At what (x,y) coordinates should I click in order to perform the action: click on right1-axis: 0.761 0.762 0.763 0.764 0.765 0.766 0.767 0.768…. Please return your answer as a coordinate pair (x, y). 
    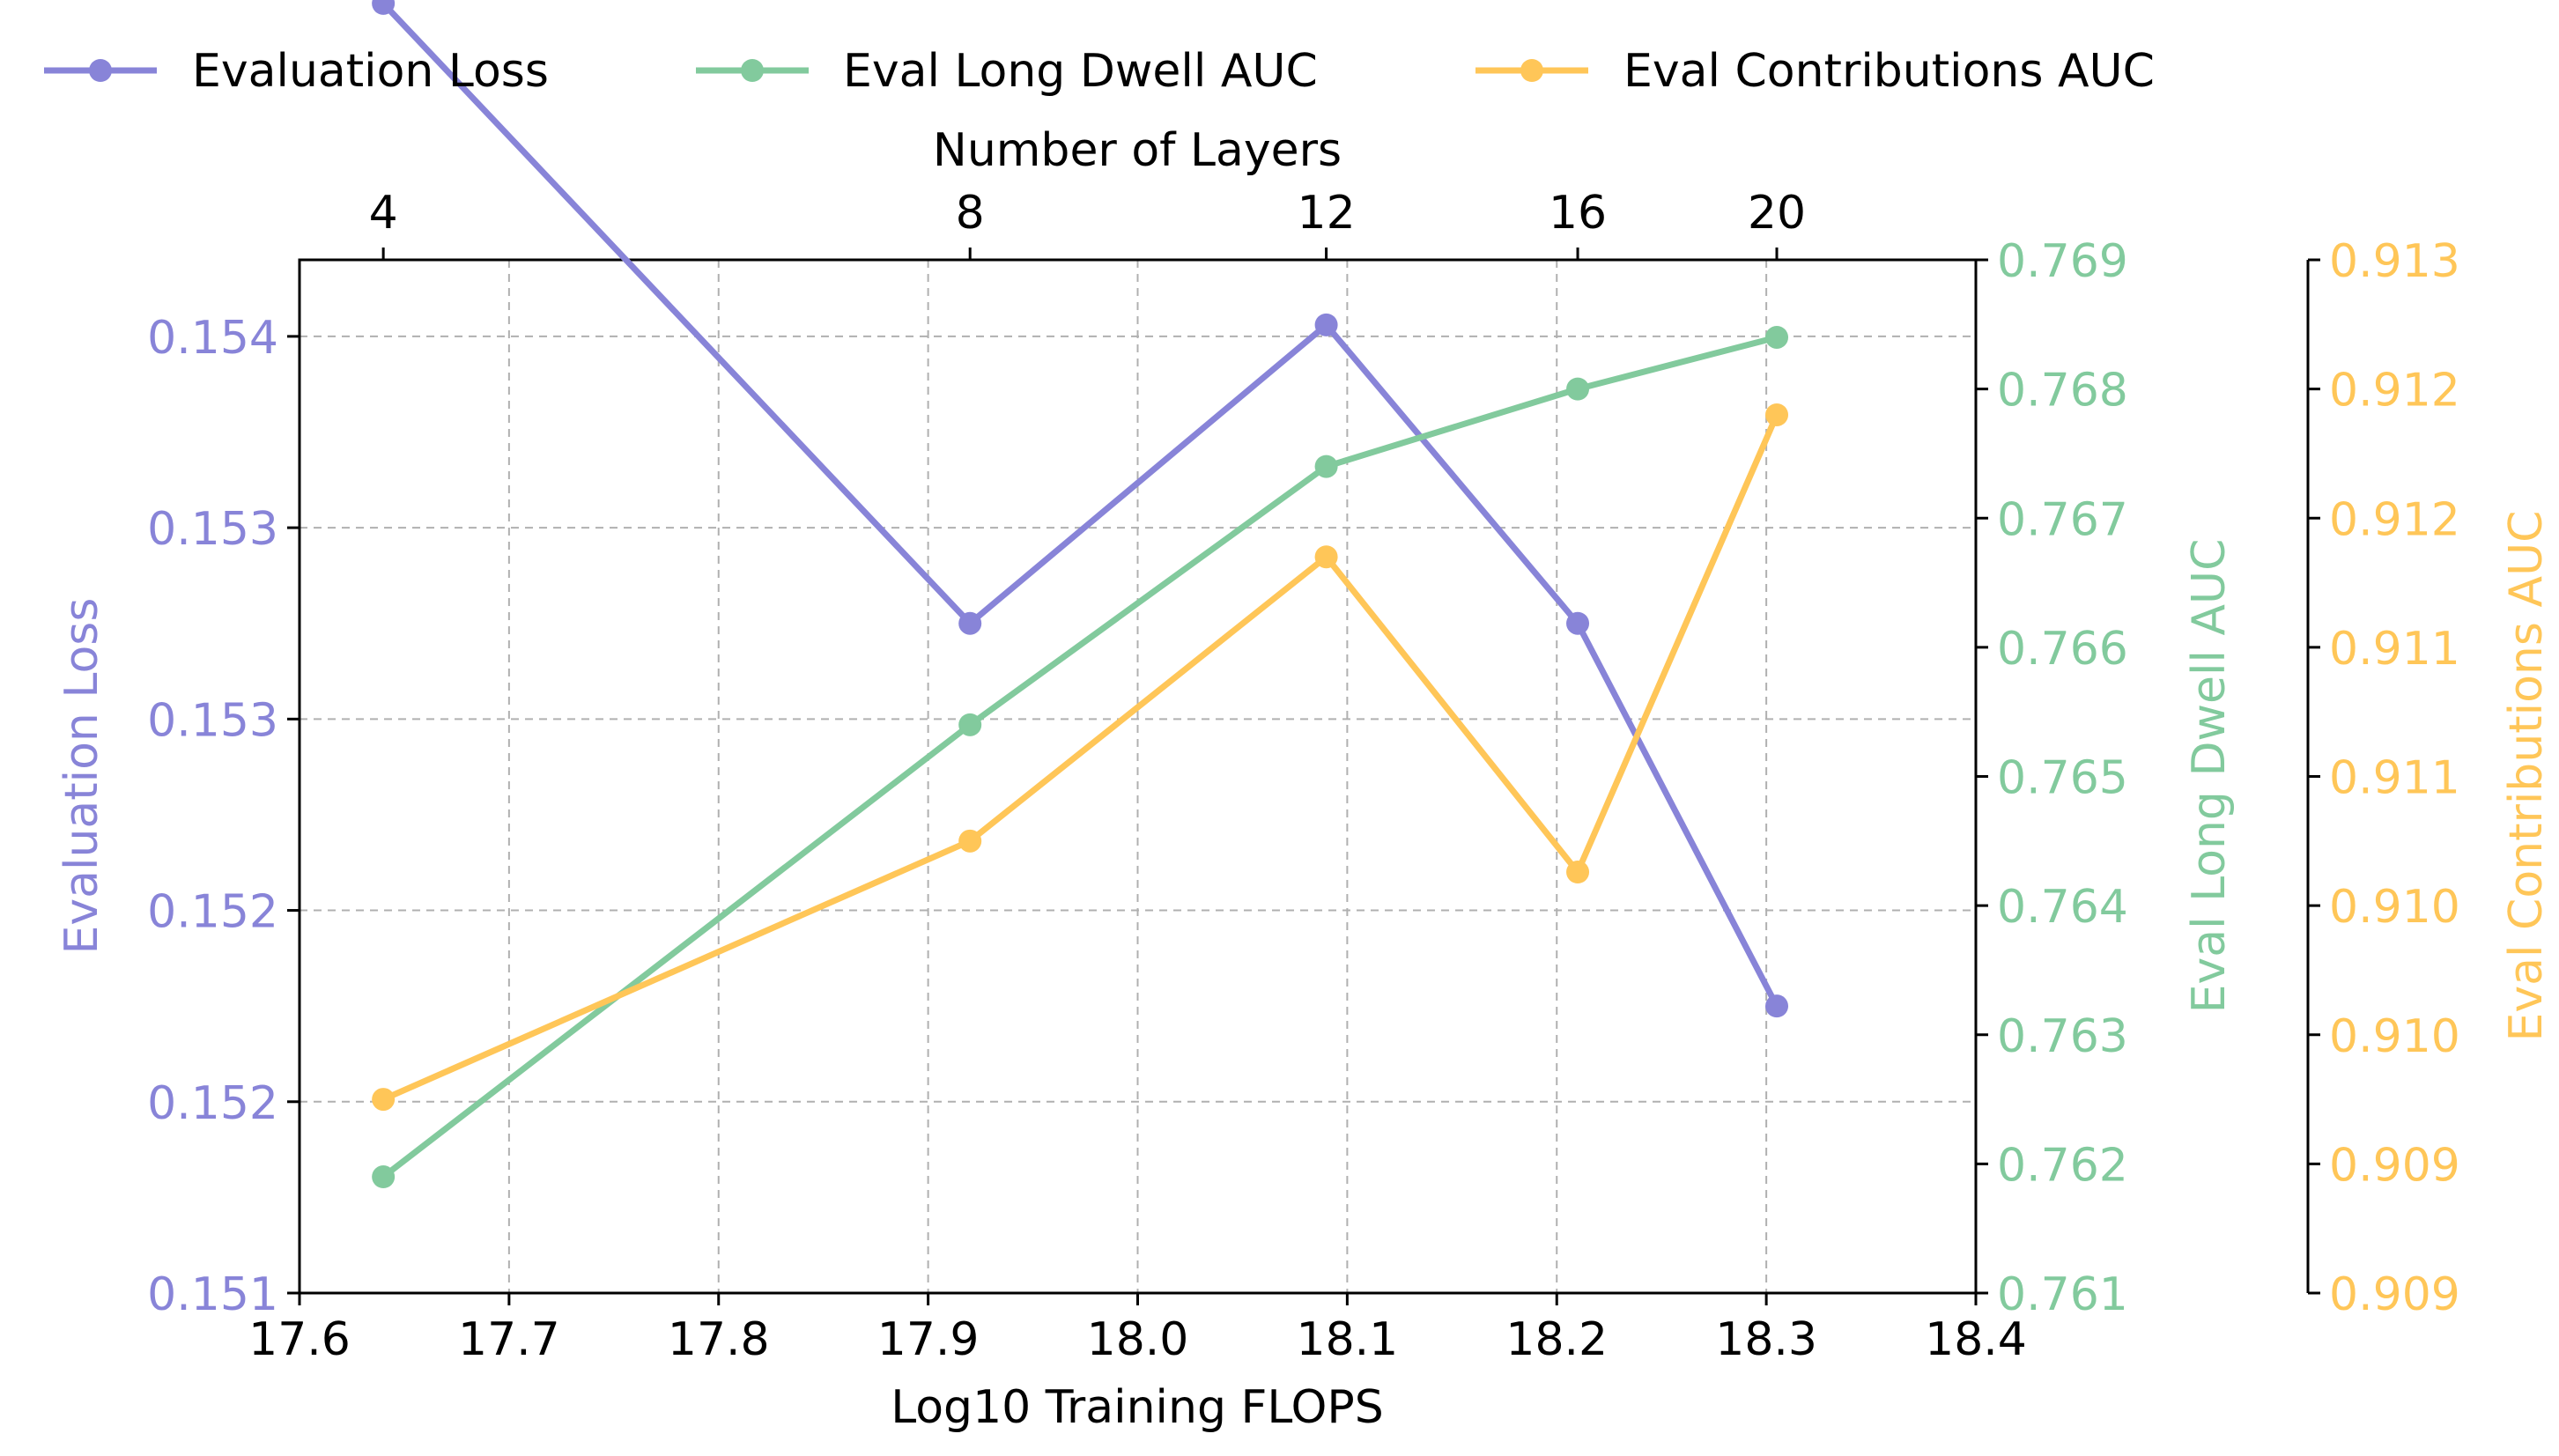
    Looking at the image, I should click on (2052, 778).